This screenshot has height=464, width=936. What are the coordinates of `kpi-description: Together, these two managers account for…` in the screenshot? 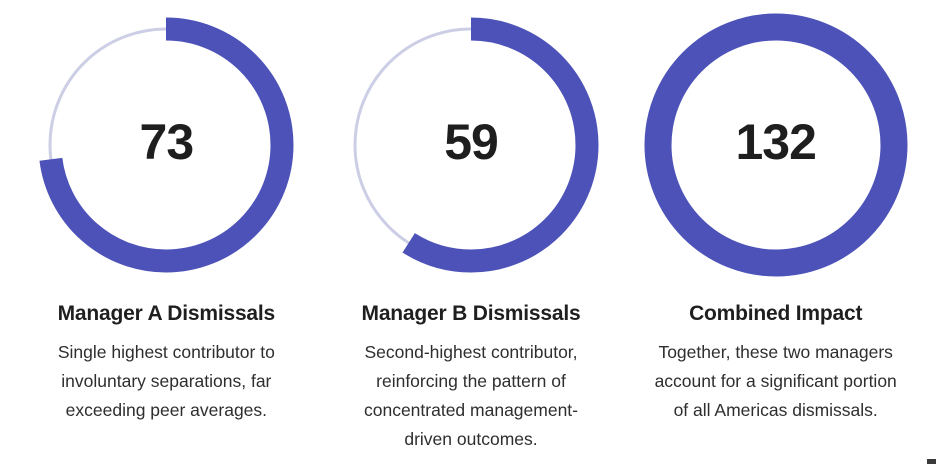 It's located at (775, 381).